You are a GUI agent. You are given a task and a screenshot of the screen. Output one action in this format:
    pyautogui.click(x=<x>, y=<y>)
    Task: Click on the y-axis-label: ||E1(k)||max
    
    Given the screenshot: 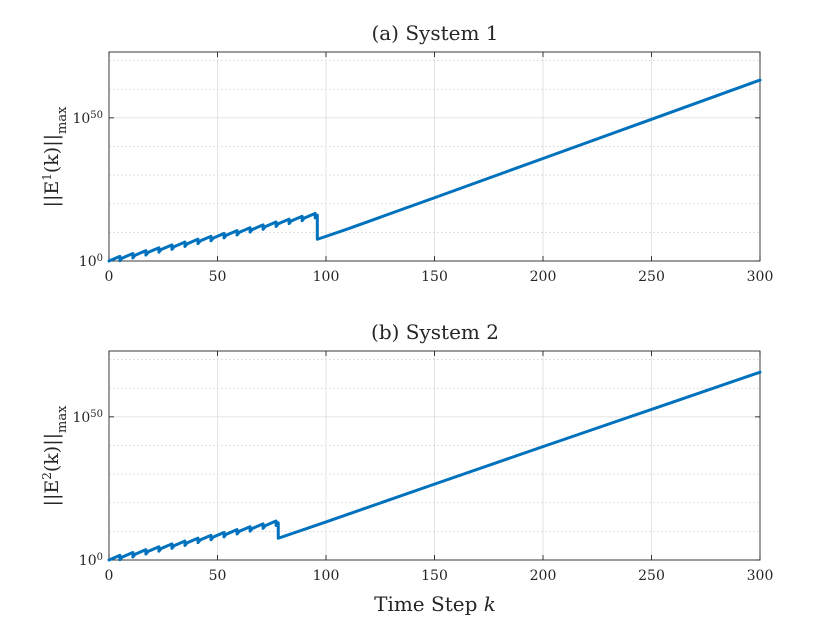 What is the action you would take?
    pyautogui.click(x=55, y=157)
    